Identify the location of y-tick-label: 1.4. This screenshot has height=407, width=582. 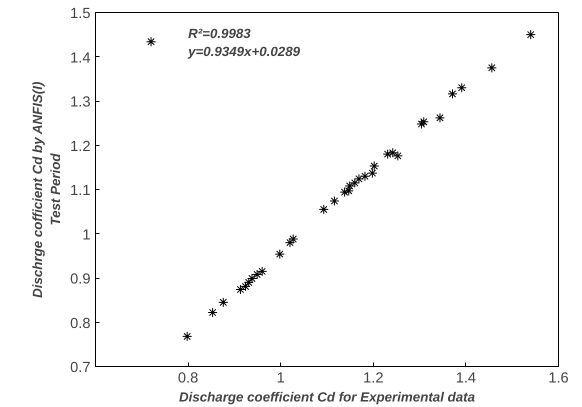
(80, 58).